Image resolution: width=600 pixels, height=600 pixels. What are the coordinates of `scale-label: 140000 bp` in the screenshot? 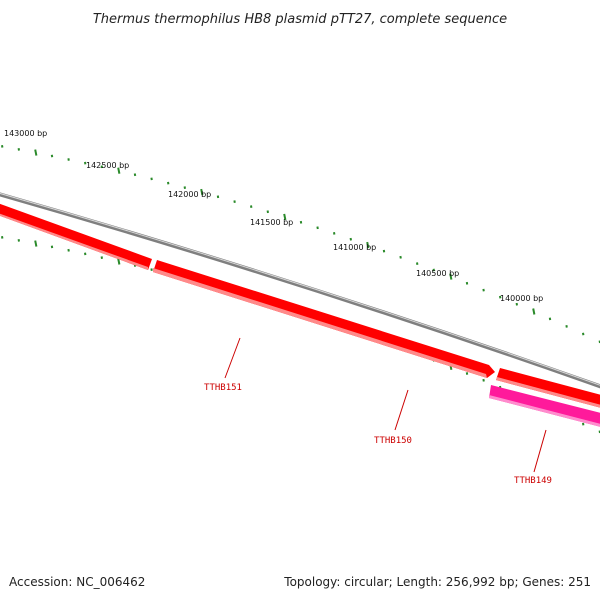 It's located at (521, 298).